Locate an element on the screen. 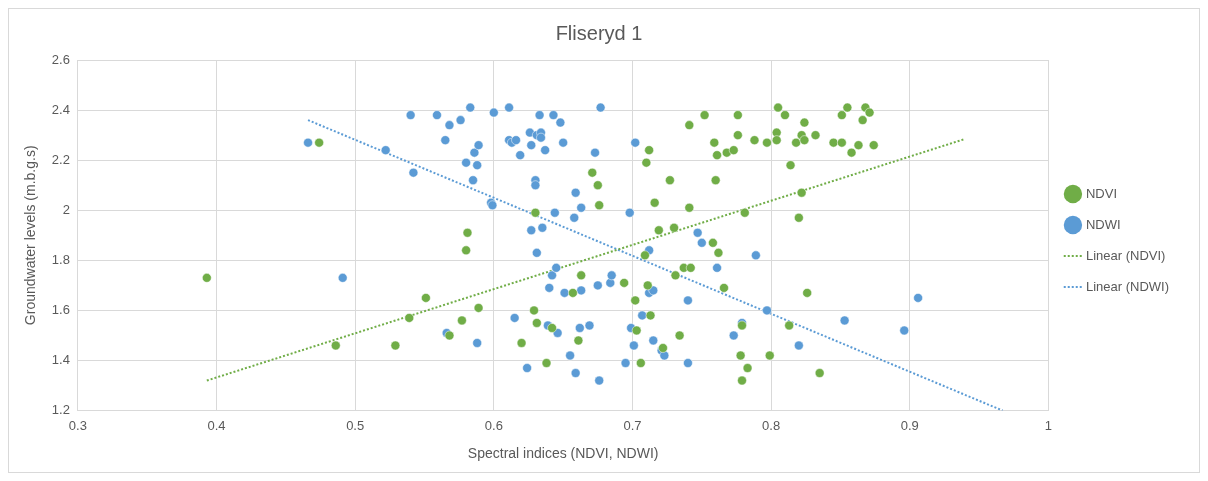  x-tick-label: 0.3 is located at coordinates (77, 425).